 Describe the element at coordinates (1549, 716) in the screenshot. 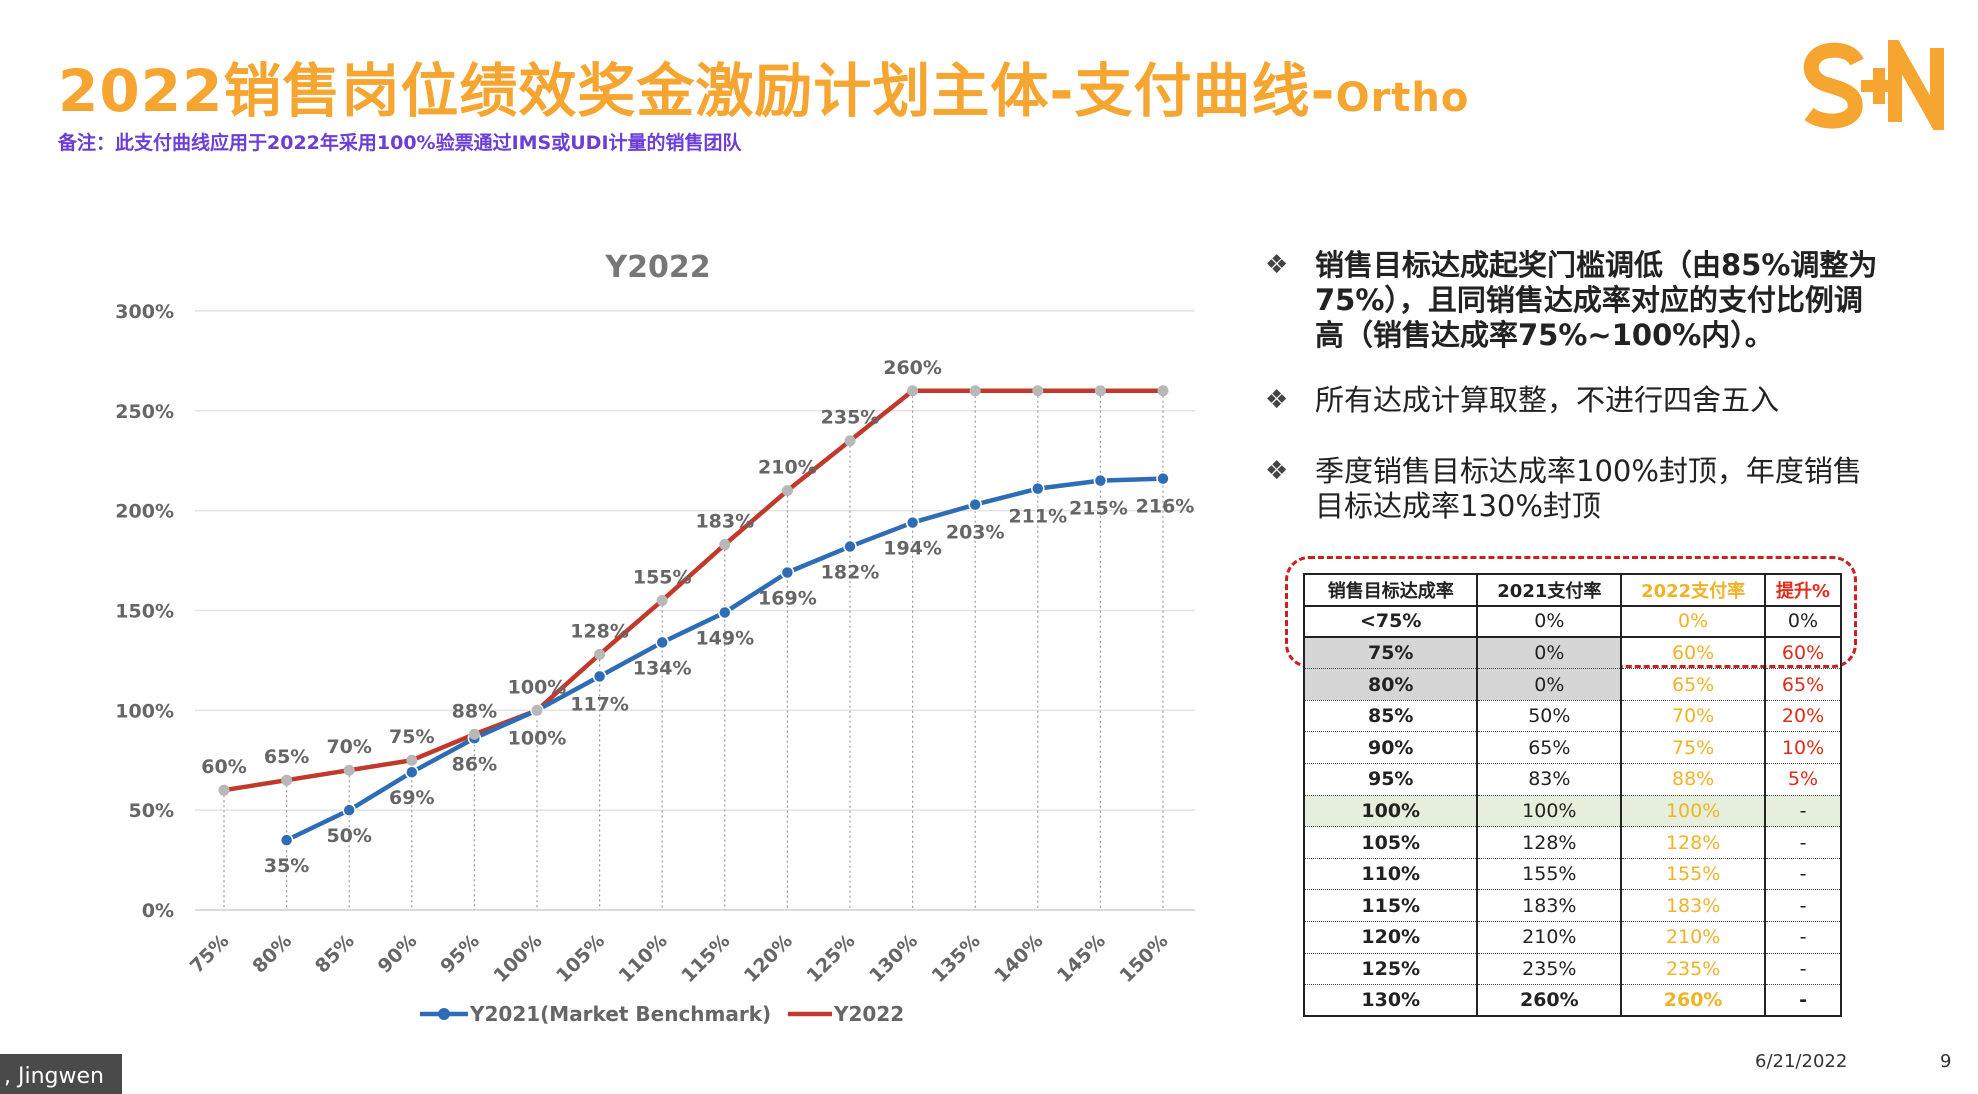

I see `cell-2021-rate: 50%` at that location.